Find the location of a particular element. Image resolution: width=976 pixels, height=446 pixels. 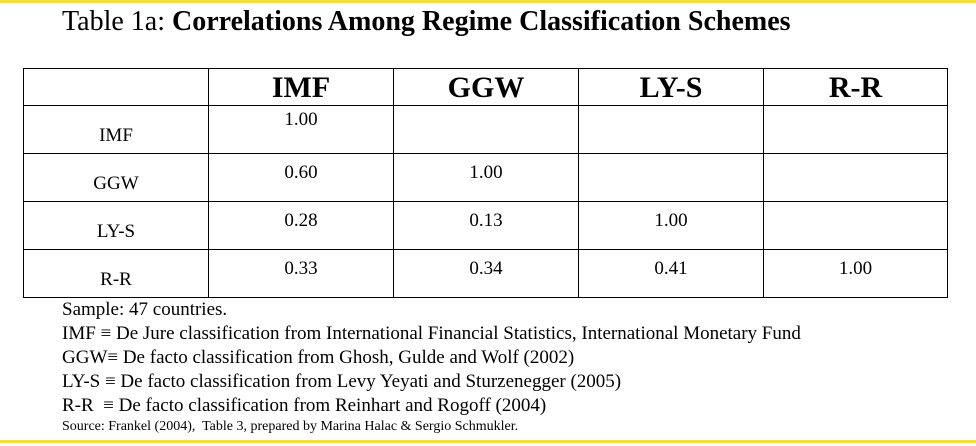

row-label-cell: R-R is located at coordinates (116, 273).